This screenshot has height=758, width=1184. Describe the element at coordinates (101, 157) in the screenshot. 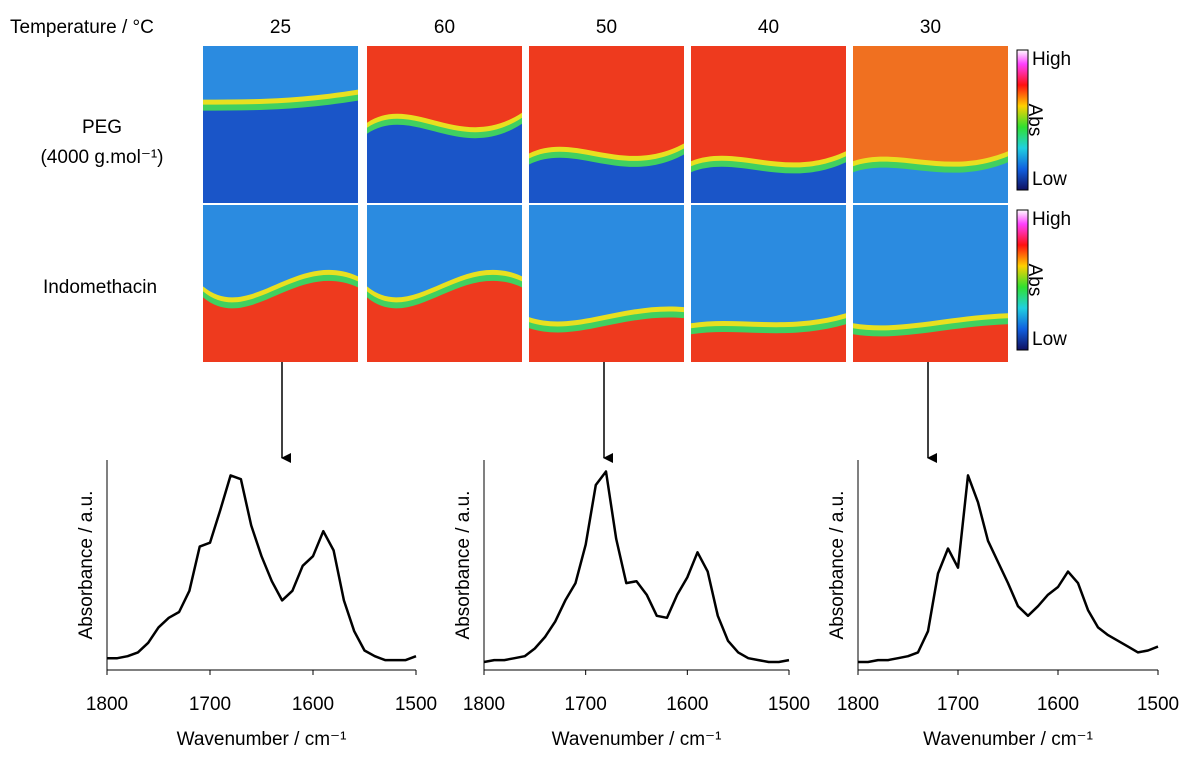

I see `row-sublabel: (4000 g.mol⁻¹)` at that location.